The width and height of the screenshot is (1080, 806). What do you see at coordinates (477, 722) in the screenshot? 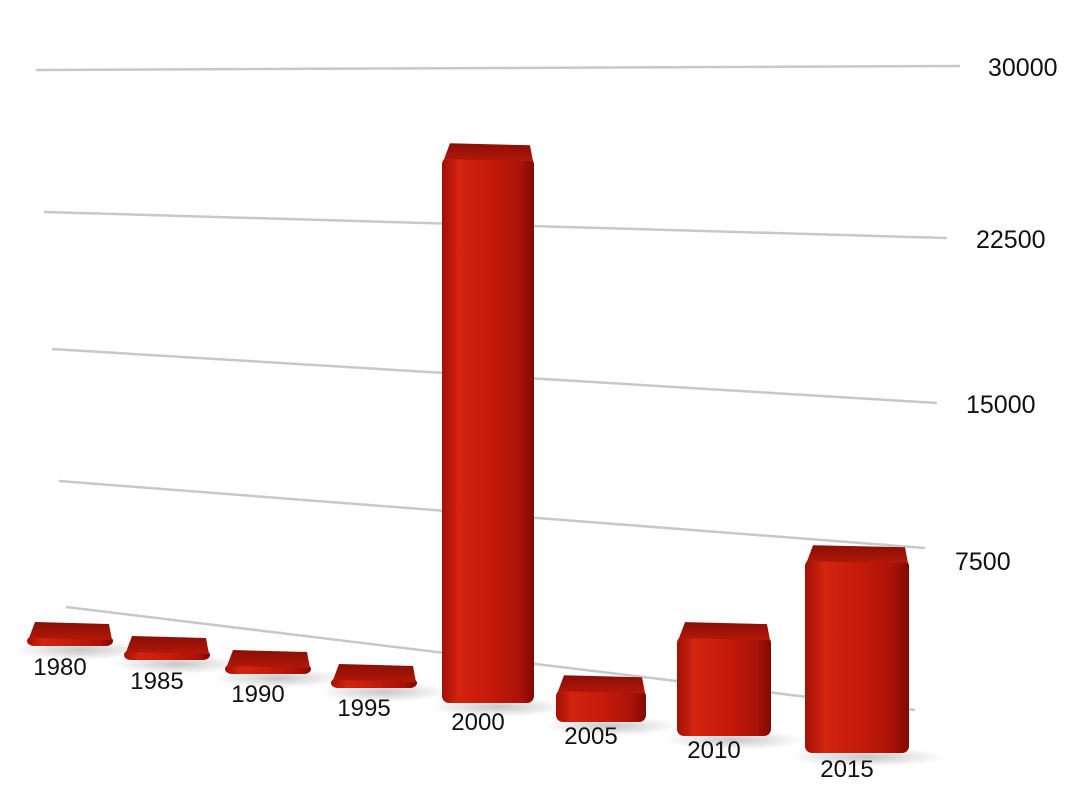
I see `x-tick-label-2000: 2000` at bounding box center [477, 722].